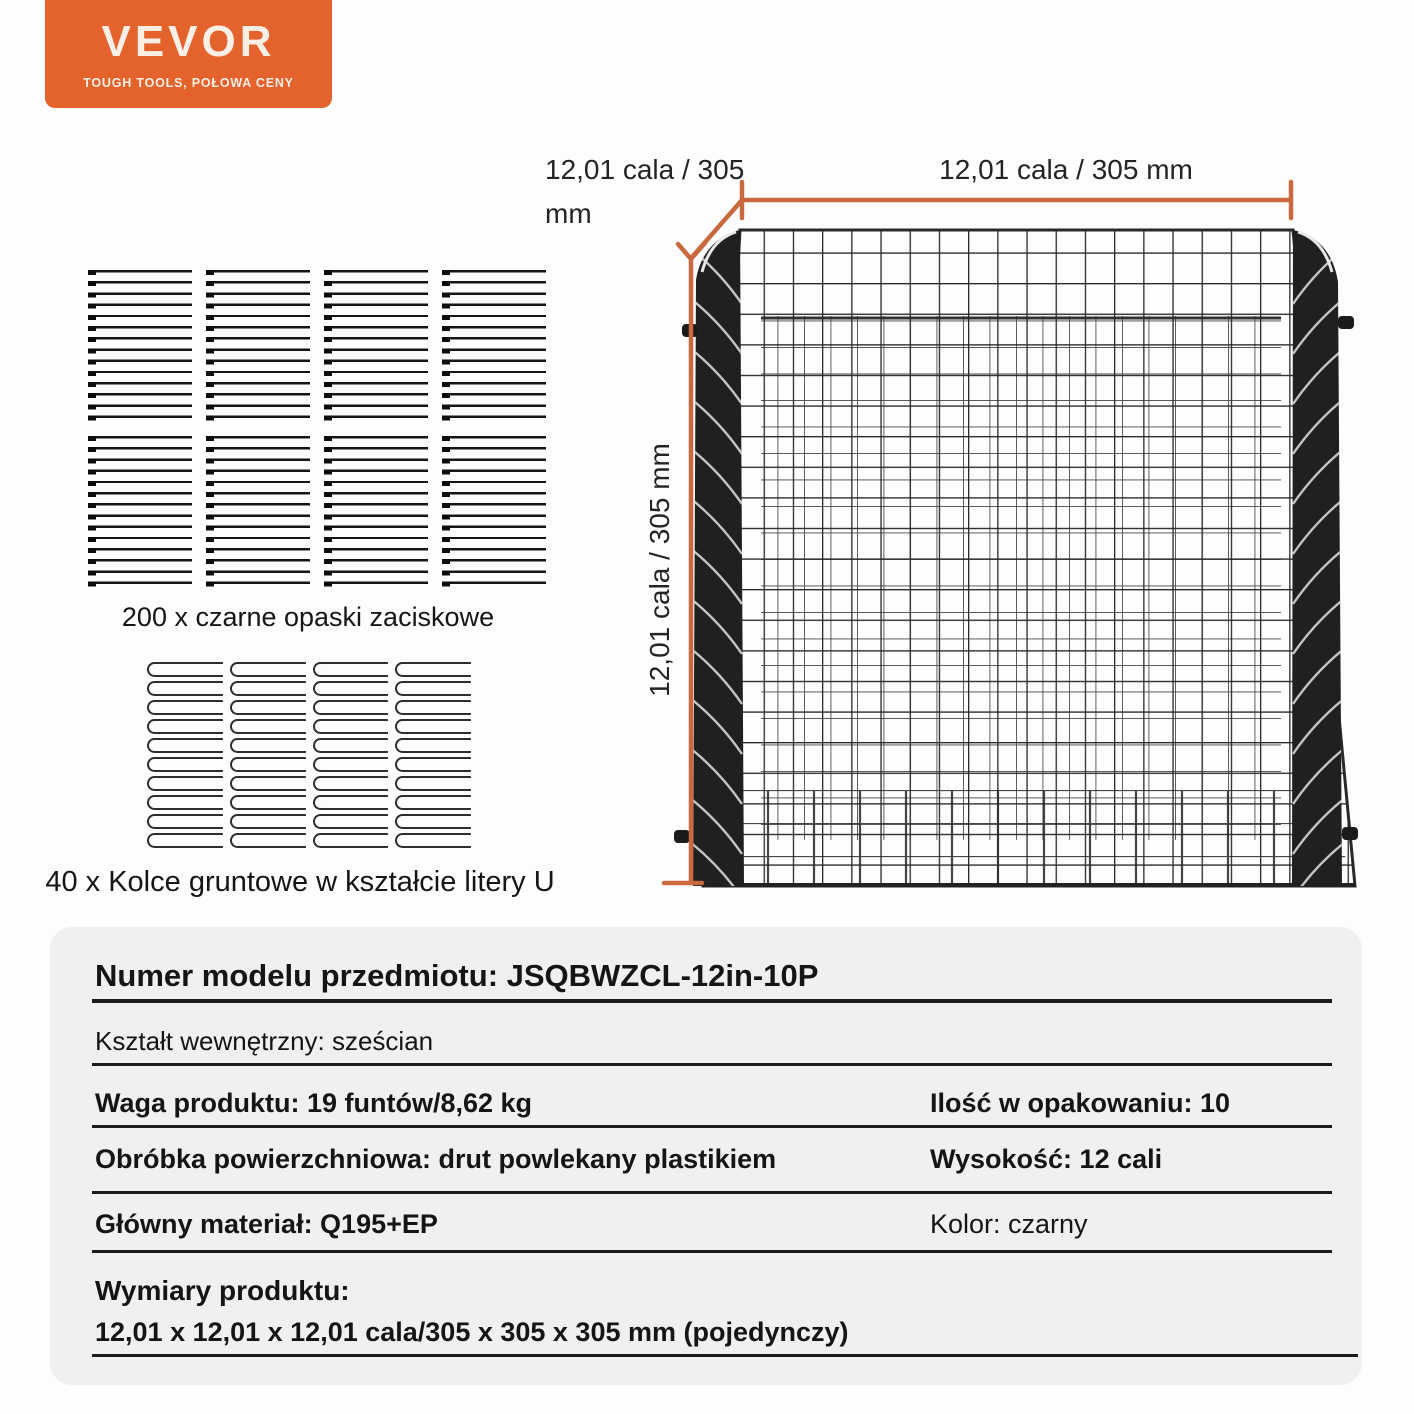 The image size is (1414, 1414). What do you see at coordinates (1009, 1224) in the screenshot?
I see `spec-color: Kolor: czarny` at bounding box center [1009, 1224].